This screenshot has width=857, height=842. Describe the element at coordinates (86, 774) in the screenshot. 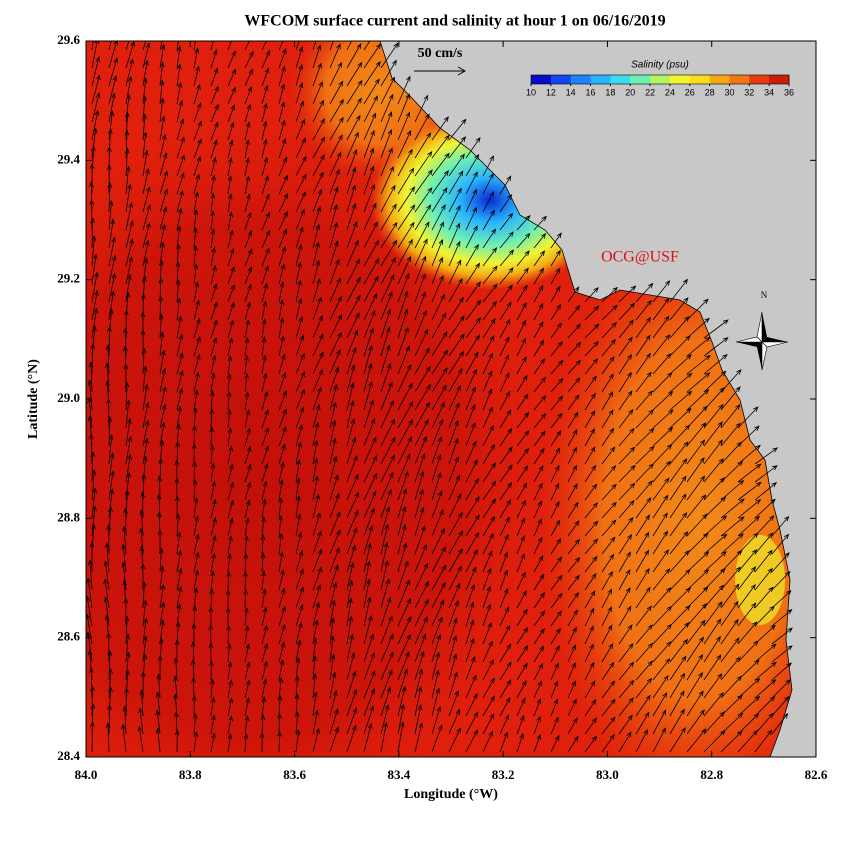

I see `x-tick-label: 84.0` at that location.